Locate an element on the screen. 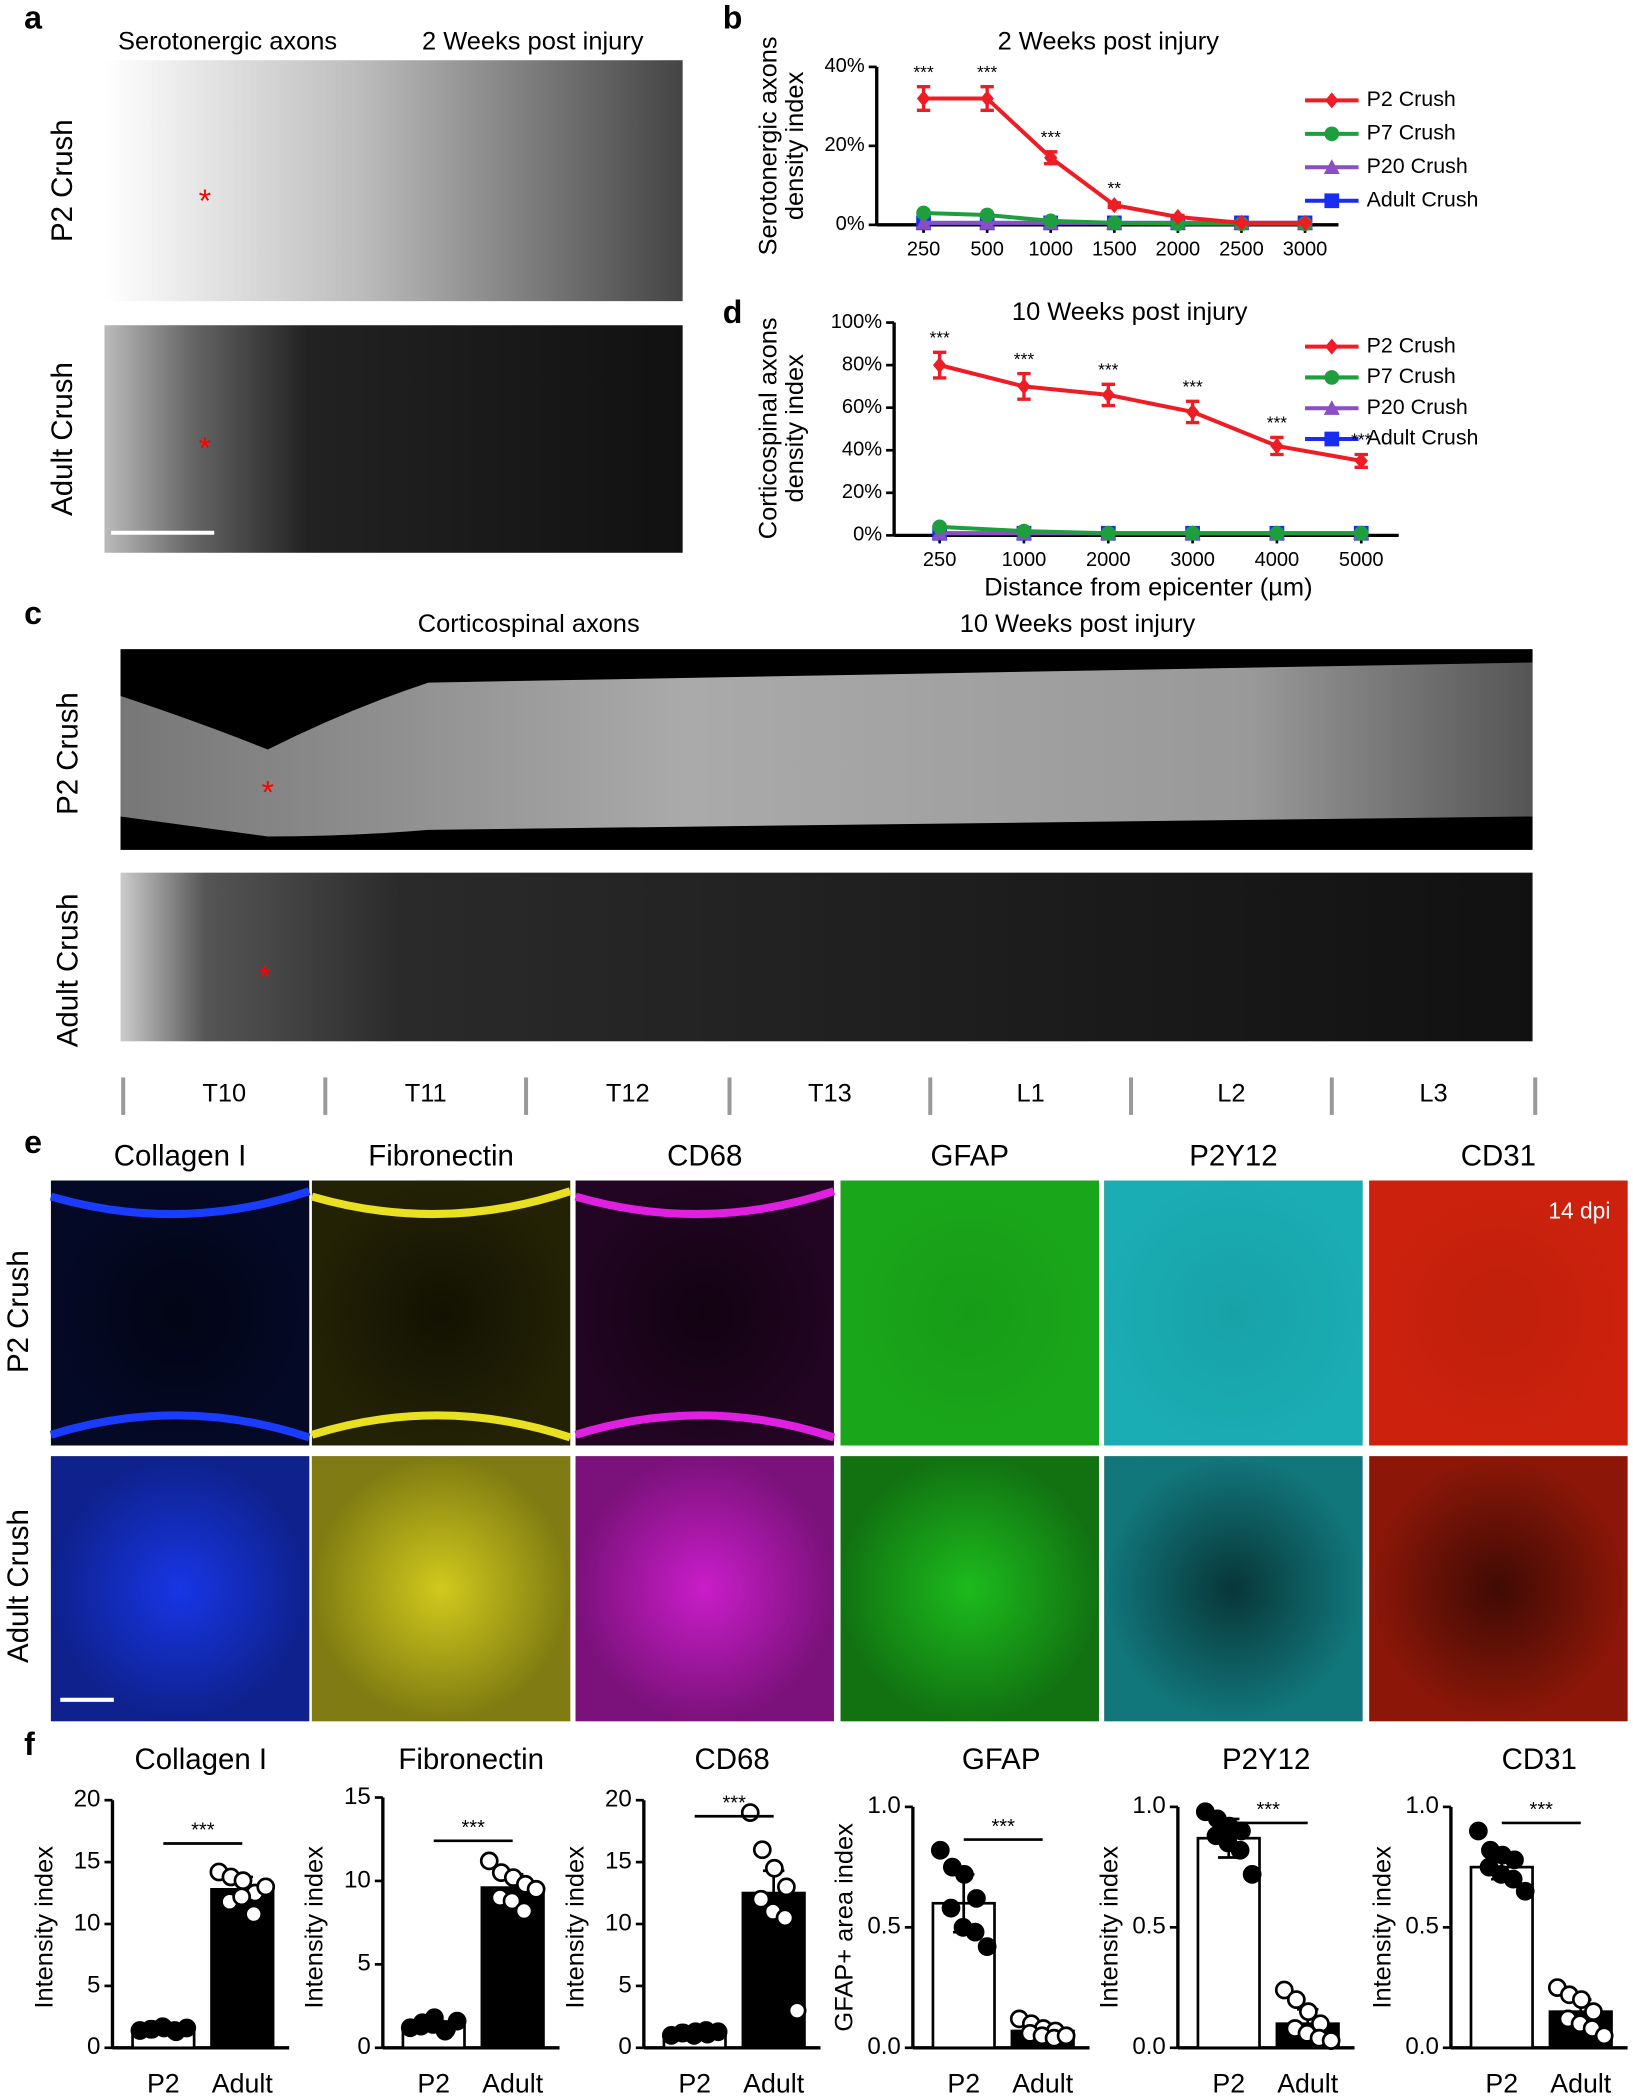 The height and width of the screenshot is (2100, 1633). x-tick-label: 250 is located at coordinates (923, 250).